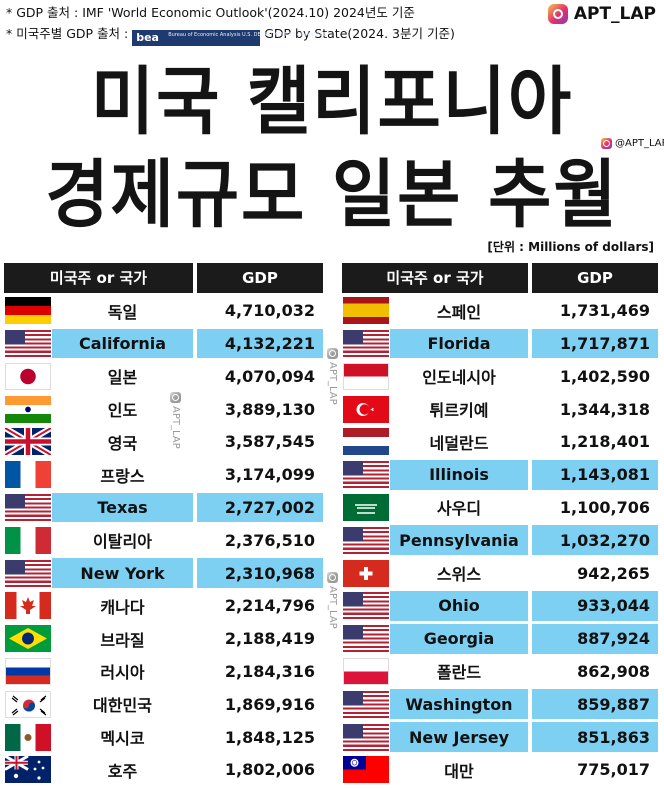  Describe the element at coordinates (595, 605) in the screenshot. I see `gdp-value: 933,044` at that location.